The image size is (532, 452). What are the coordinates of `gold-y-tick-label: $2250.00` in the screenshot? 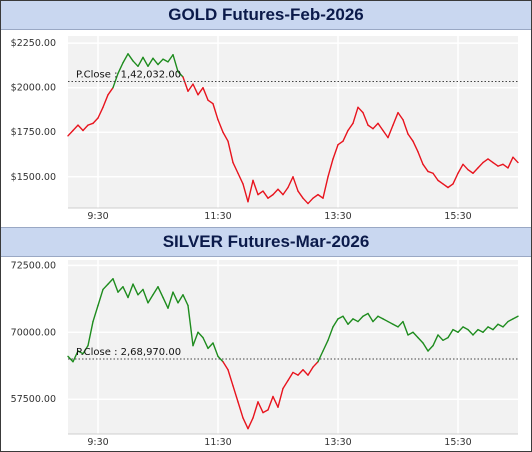 It's located at (33, 43).